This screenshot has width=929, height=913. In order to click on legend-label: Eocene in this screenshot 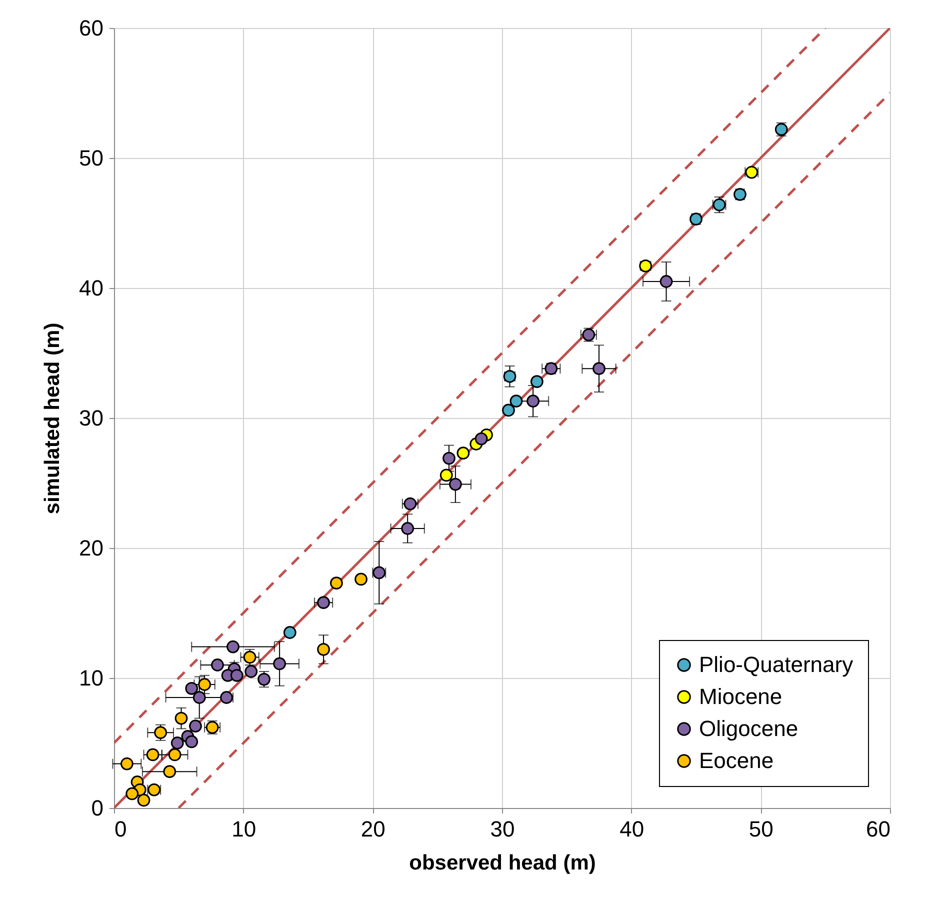, I will do `click(736, 760)`.